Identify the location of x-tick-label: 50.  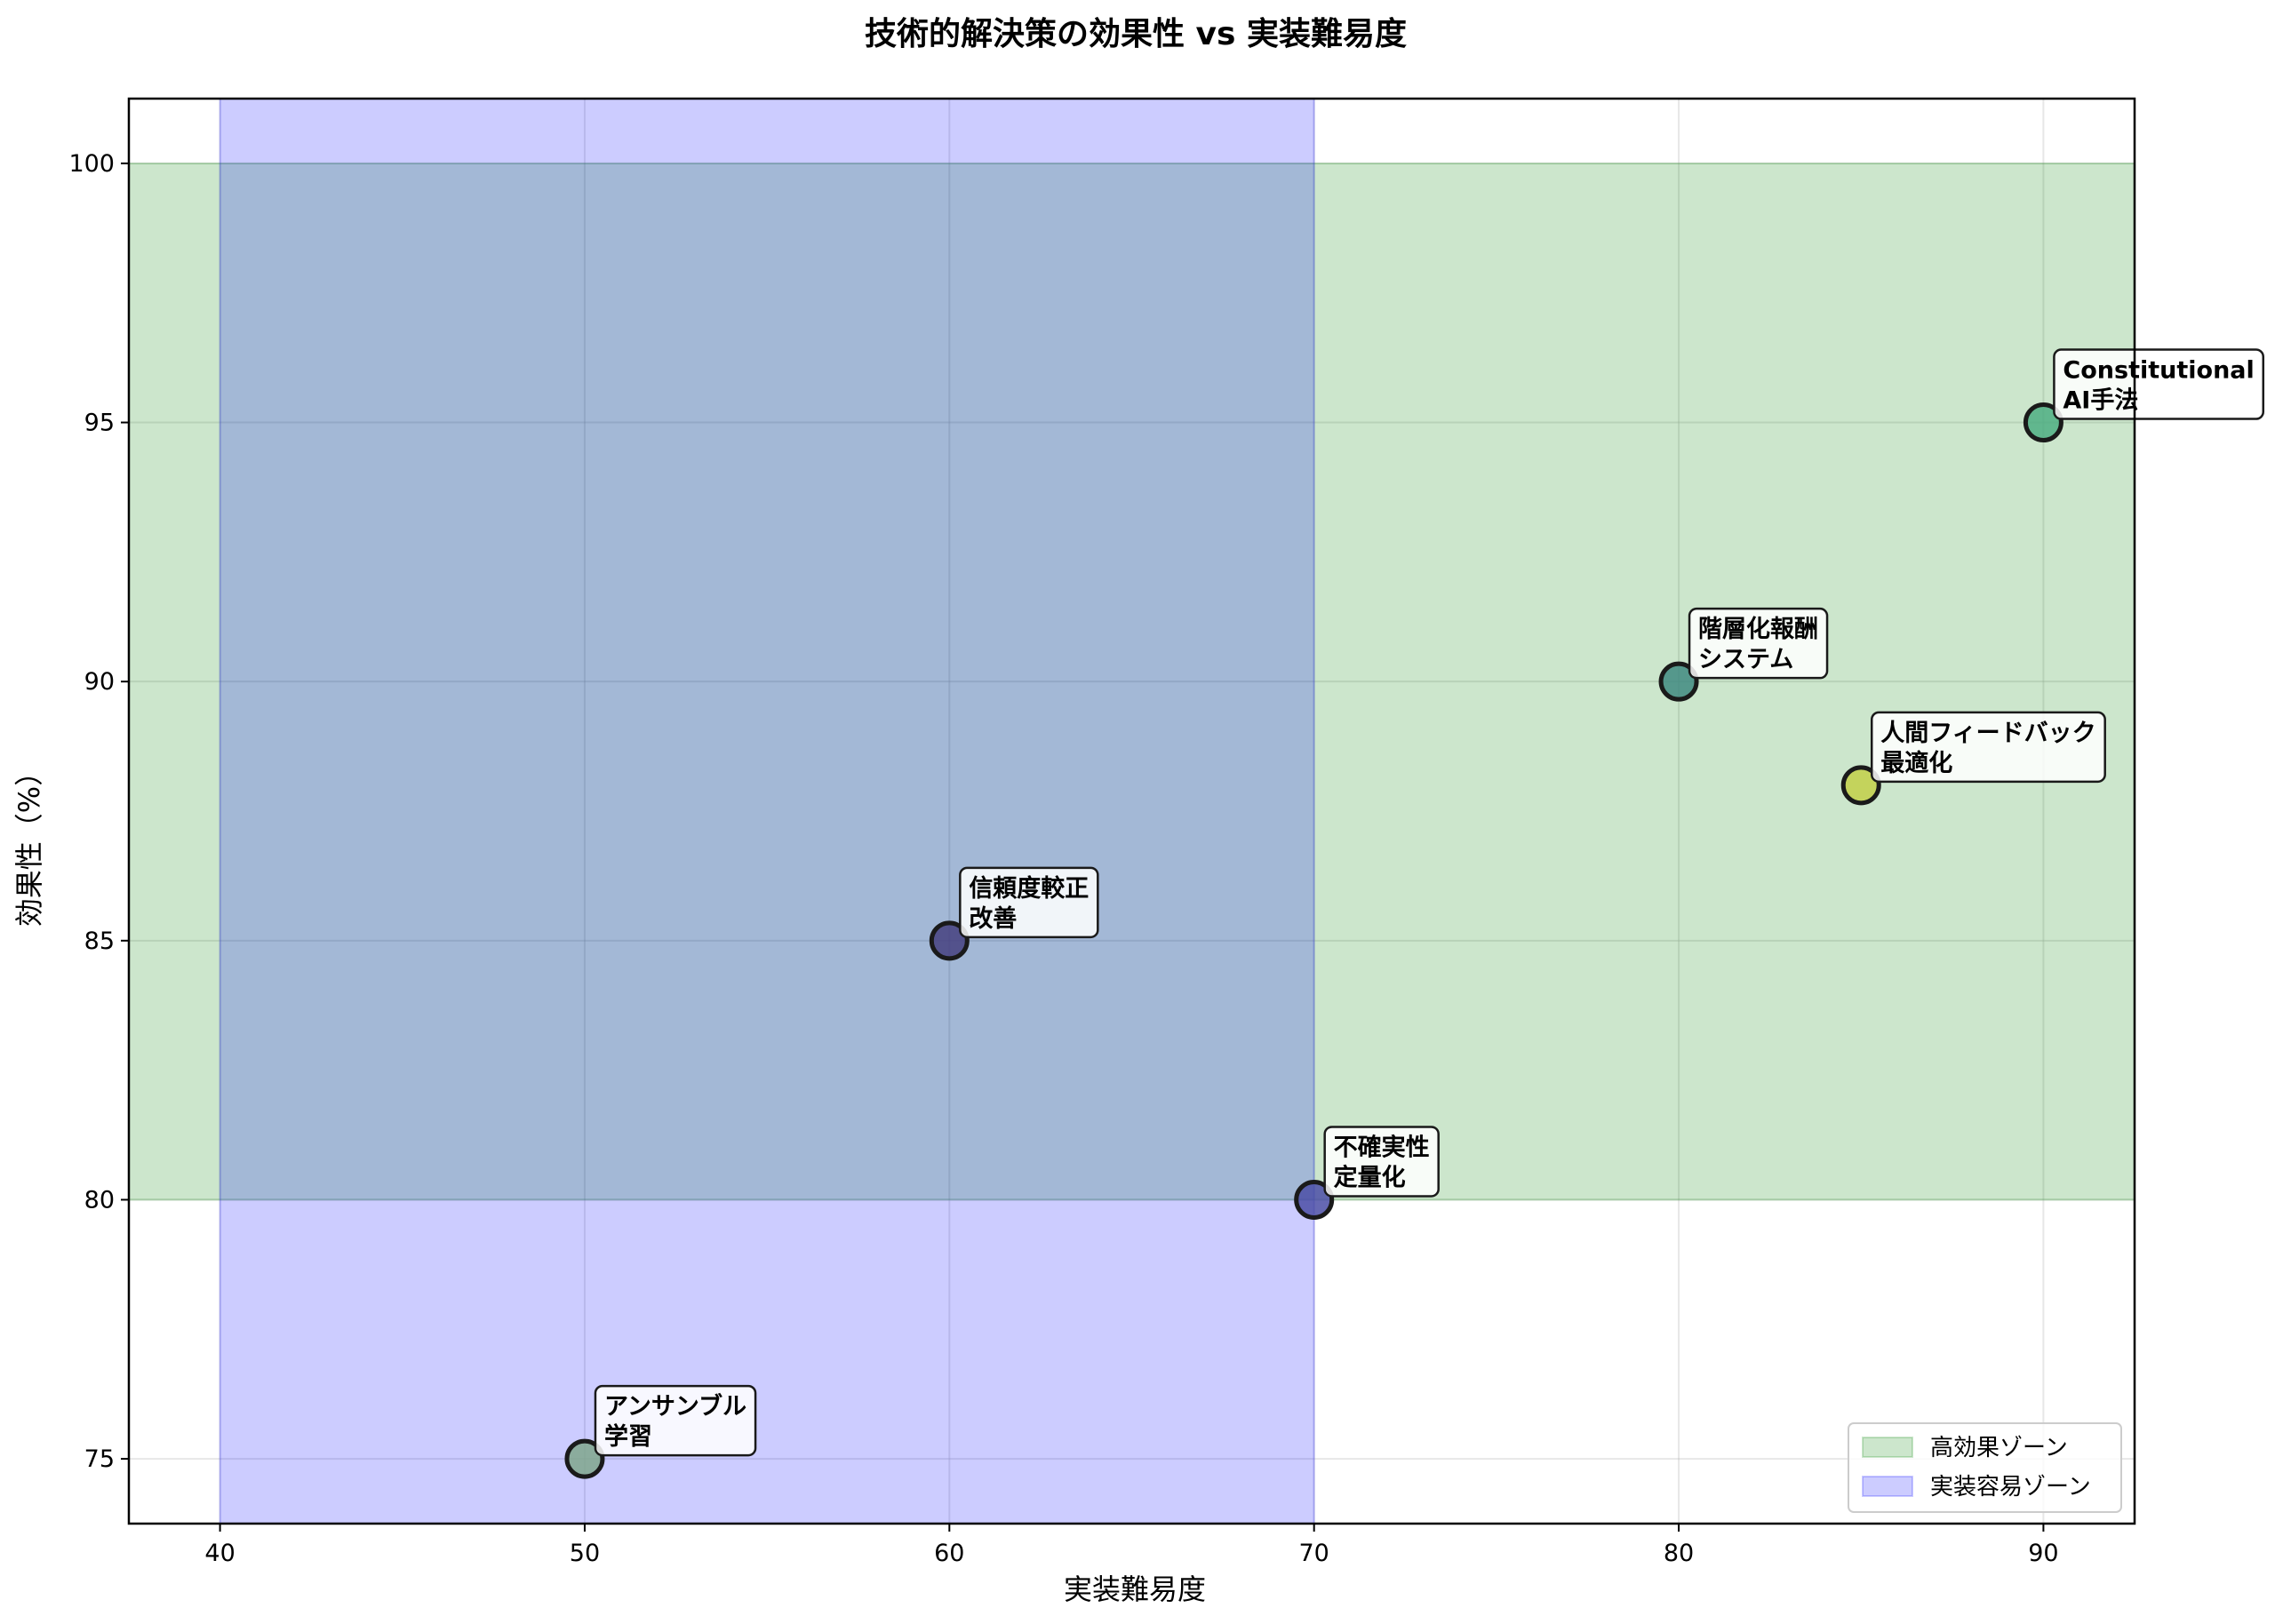
(585, 1554).